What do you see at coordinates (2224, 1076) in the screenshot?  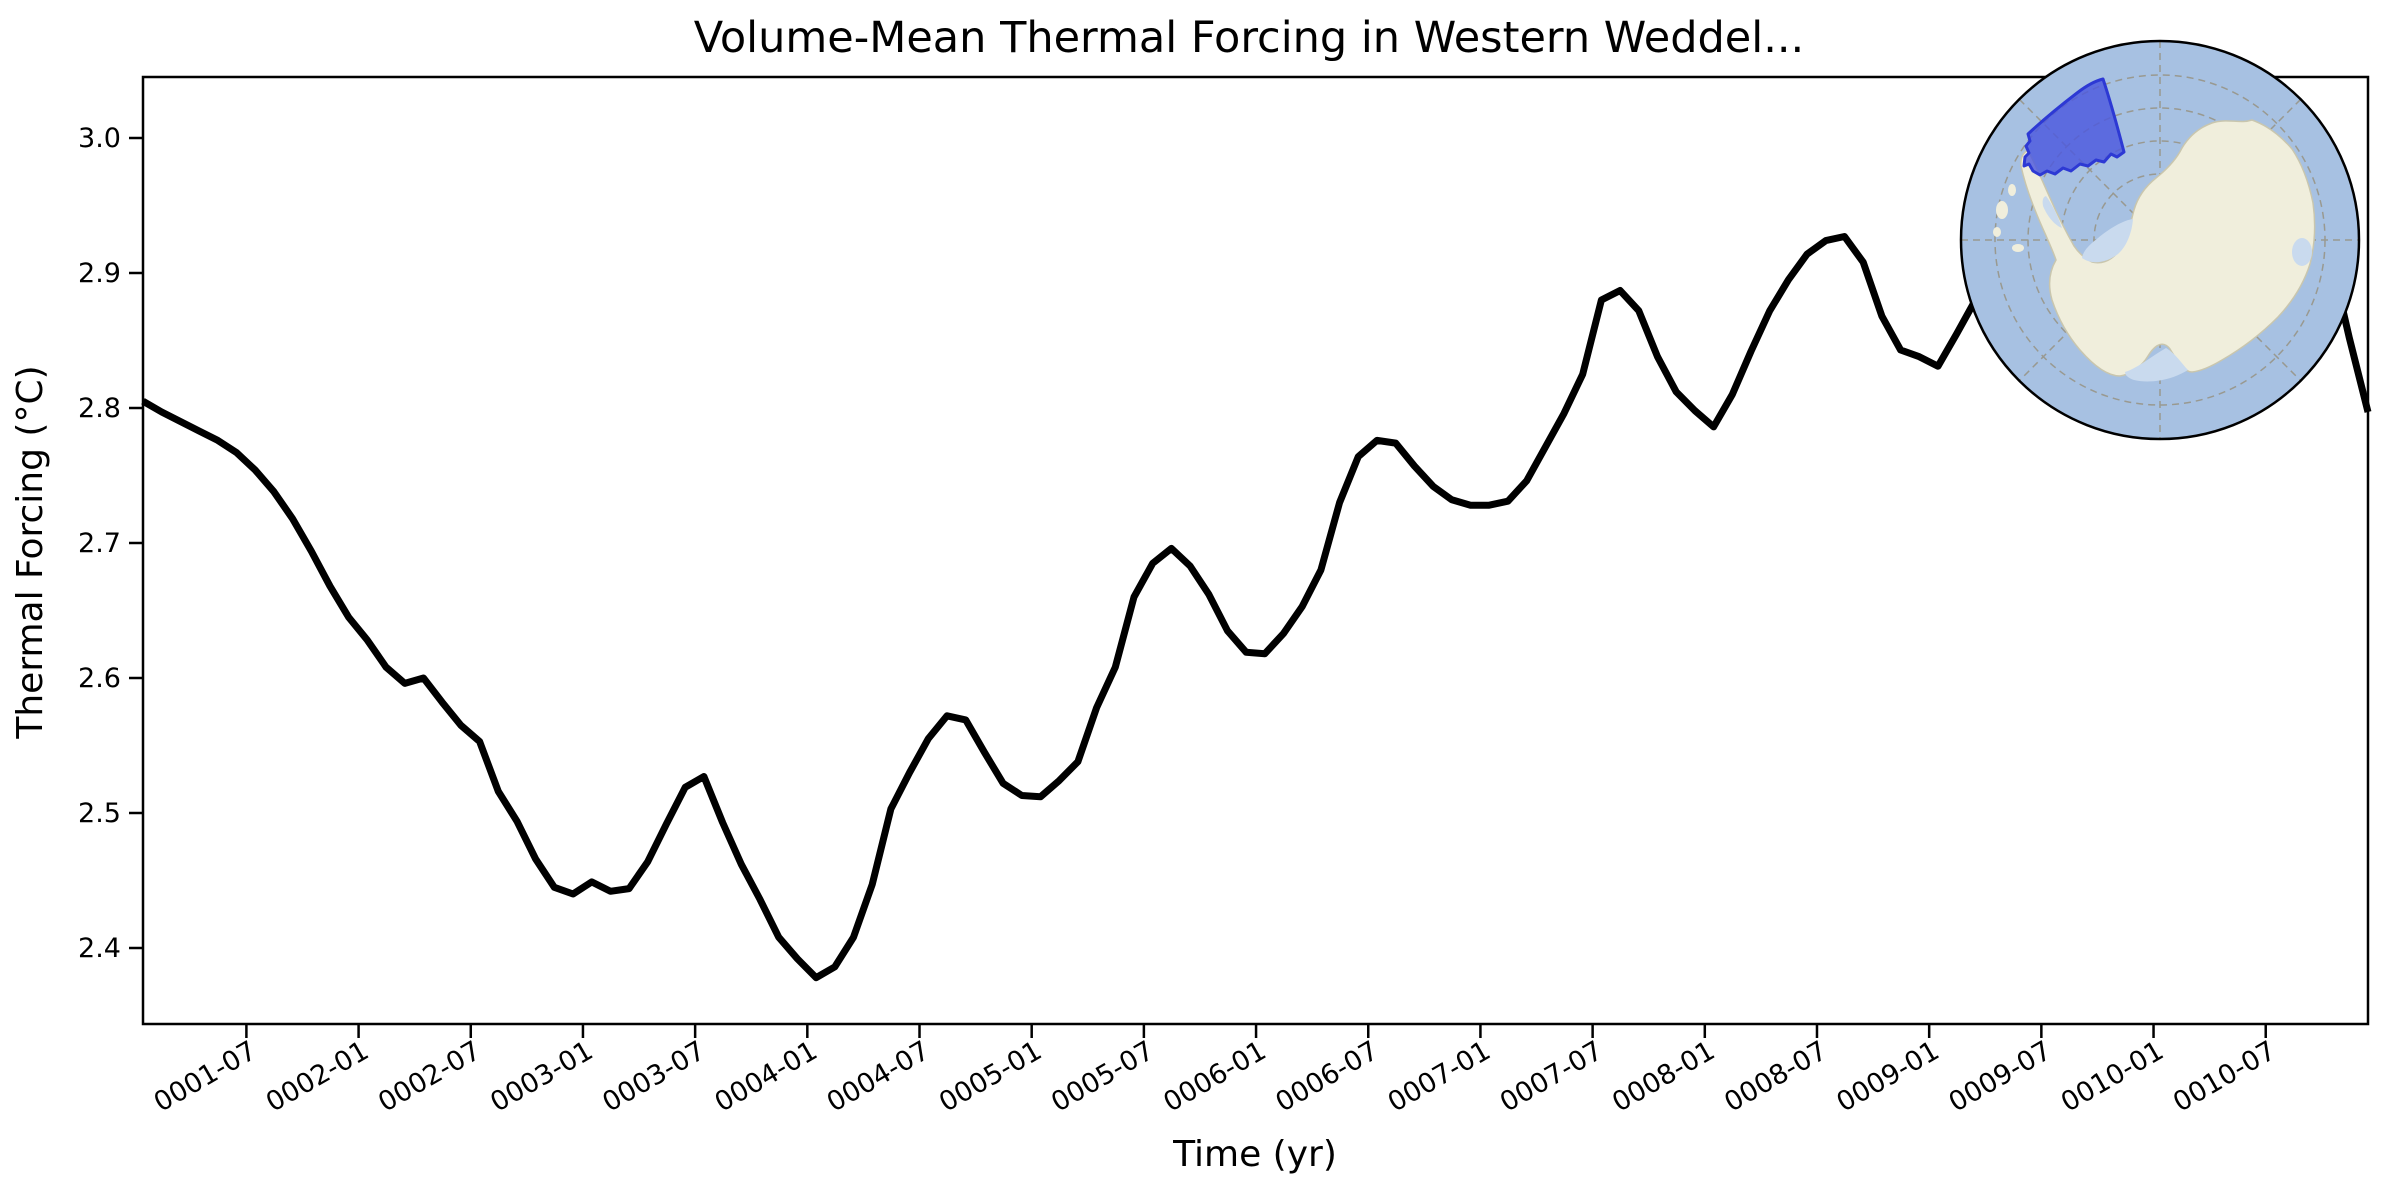 I see `x-tick-label: 0010-07` at bounding box center [2224, 1076].